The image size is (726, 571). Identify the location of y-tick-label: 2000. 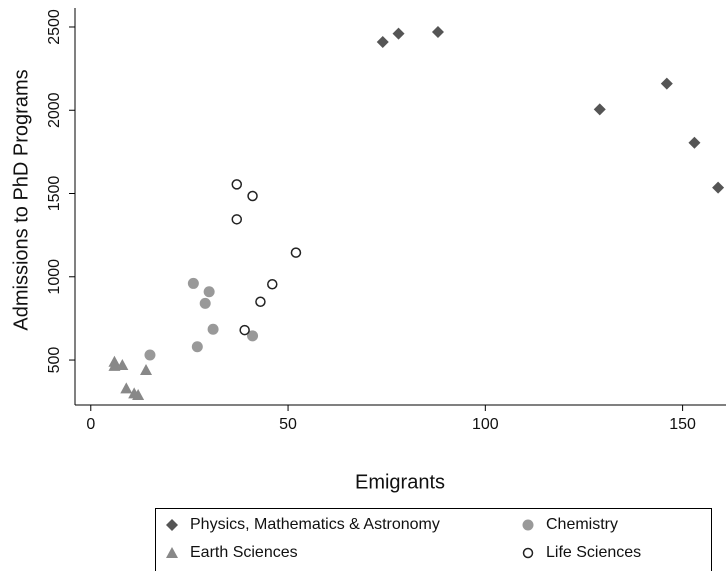
(54, 110).